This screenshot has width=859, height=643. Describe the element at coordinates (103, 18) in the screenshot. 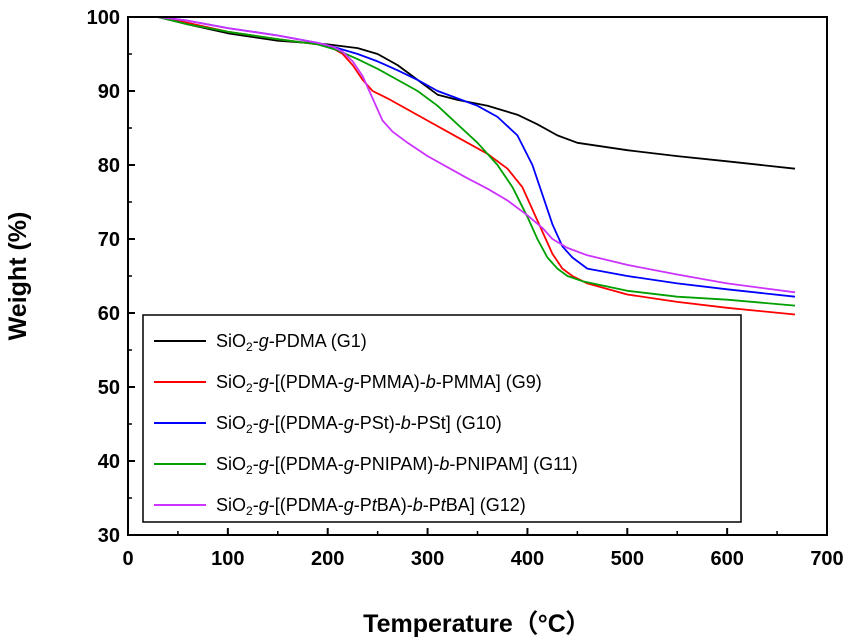

I see `y-tick-label: 100` at that location.